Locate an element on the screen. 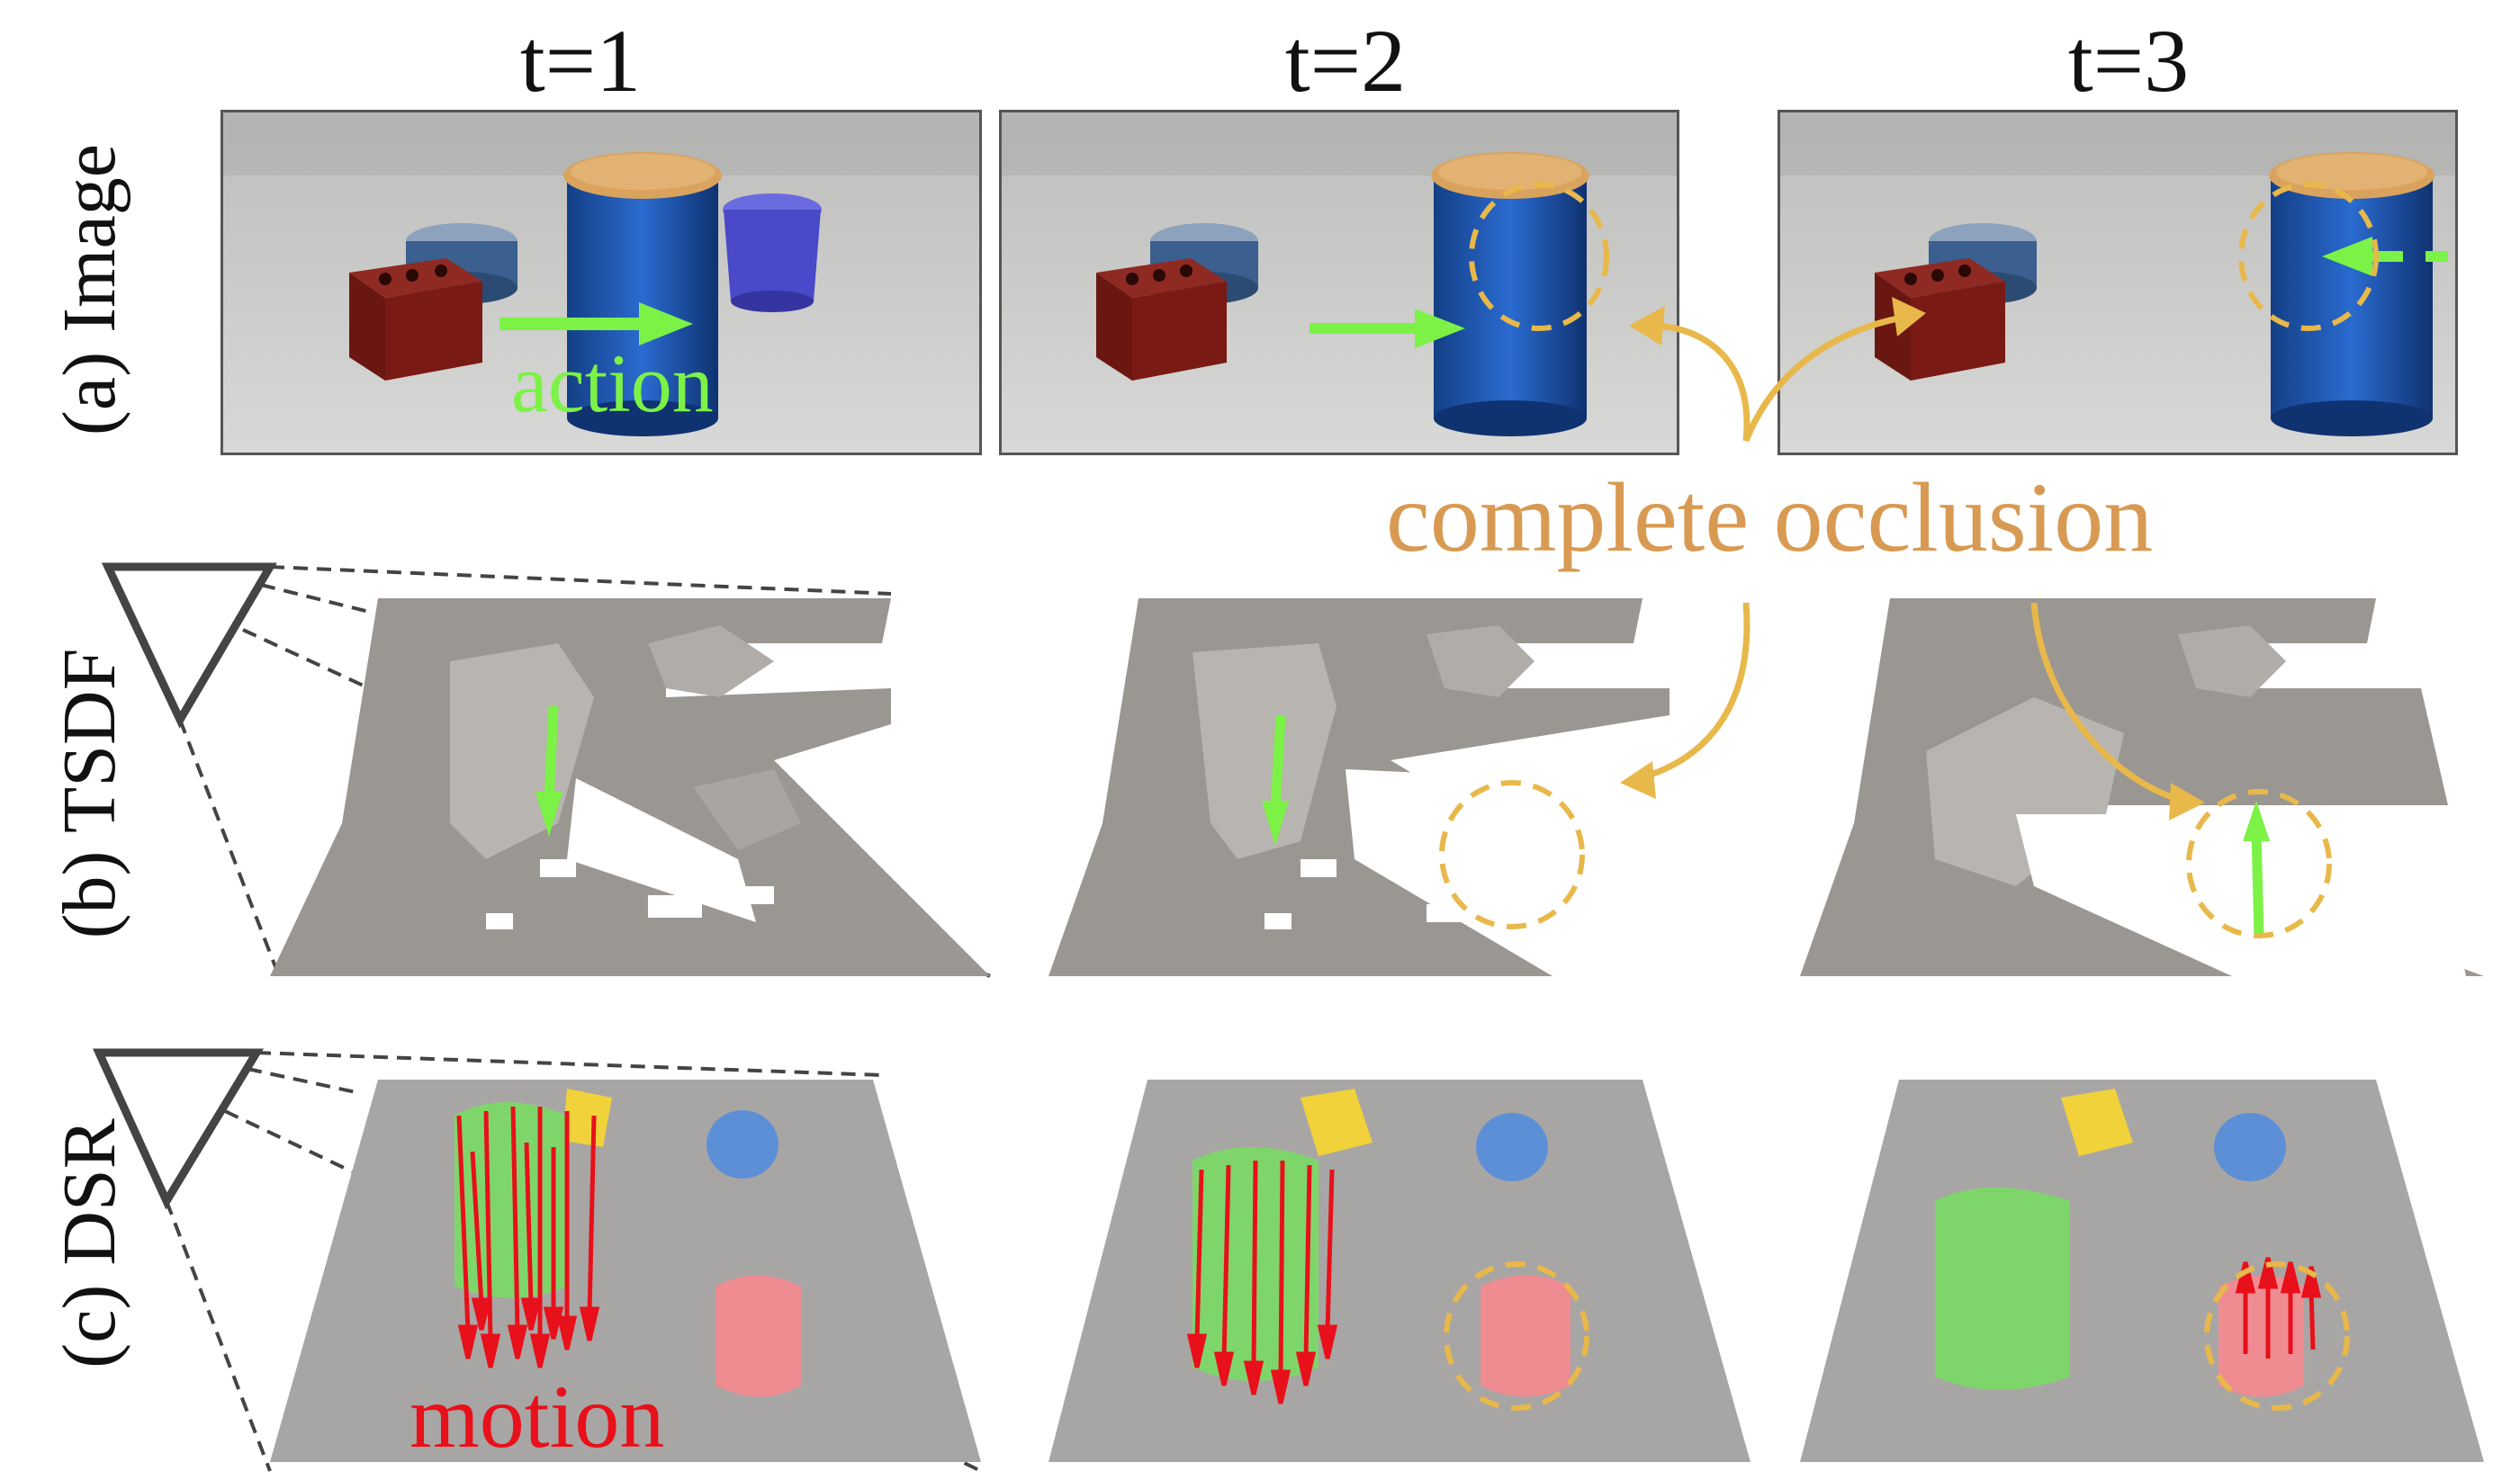  occlusion-circle-dsr-t3 is located at coordinates (2277, 1336).